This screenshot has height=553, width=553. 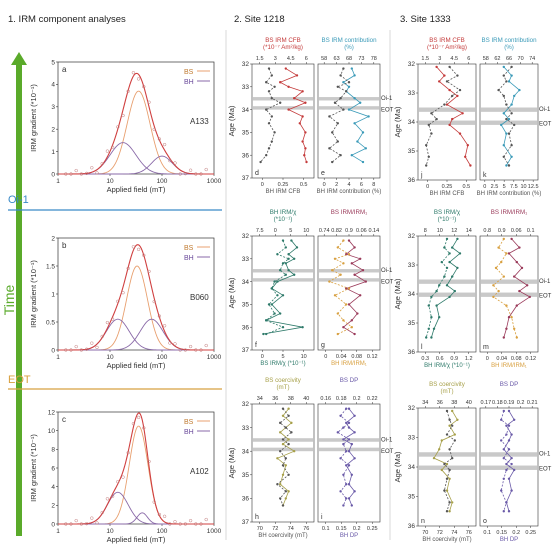 What do you see at coordinates (349, 380) in the screenshot?
I see `top-axis-label: BS DP` at bounding box center [349, 380].